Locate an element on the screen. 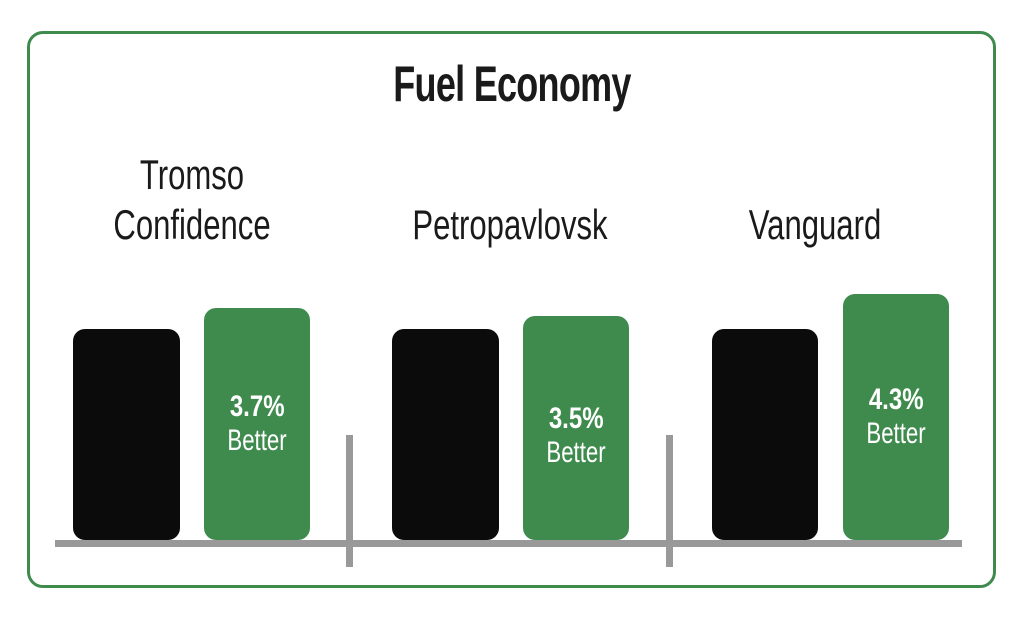 The height and width of the screenshot is (619, 1024). group-label-line2: Confidence is located at coordinates (192, 224).